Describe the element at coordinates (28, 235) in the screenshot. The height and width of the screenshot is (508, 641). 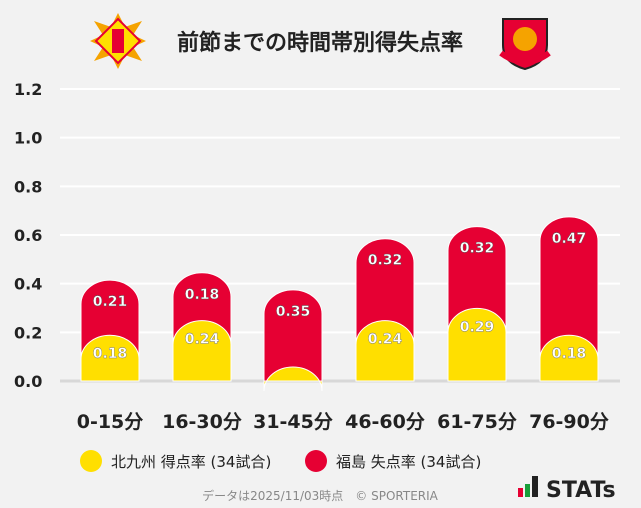
I see `y-tick-label: 0.6` at that location.